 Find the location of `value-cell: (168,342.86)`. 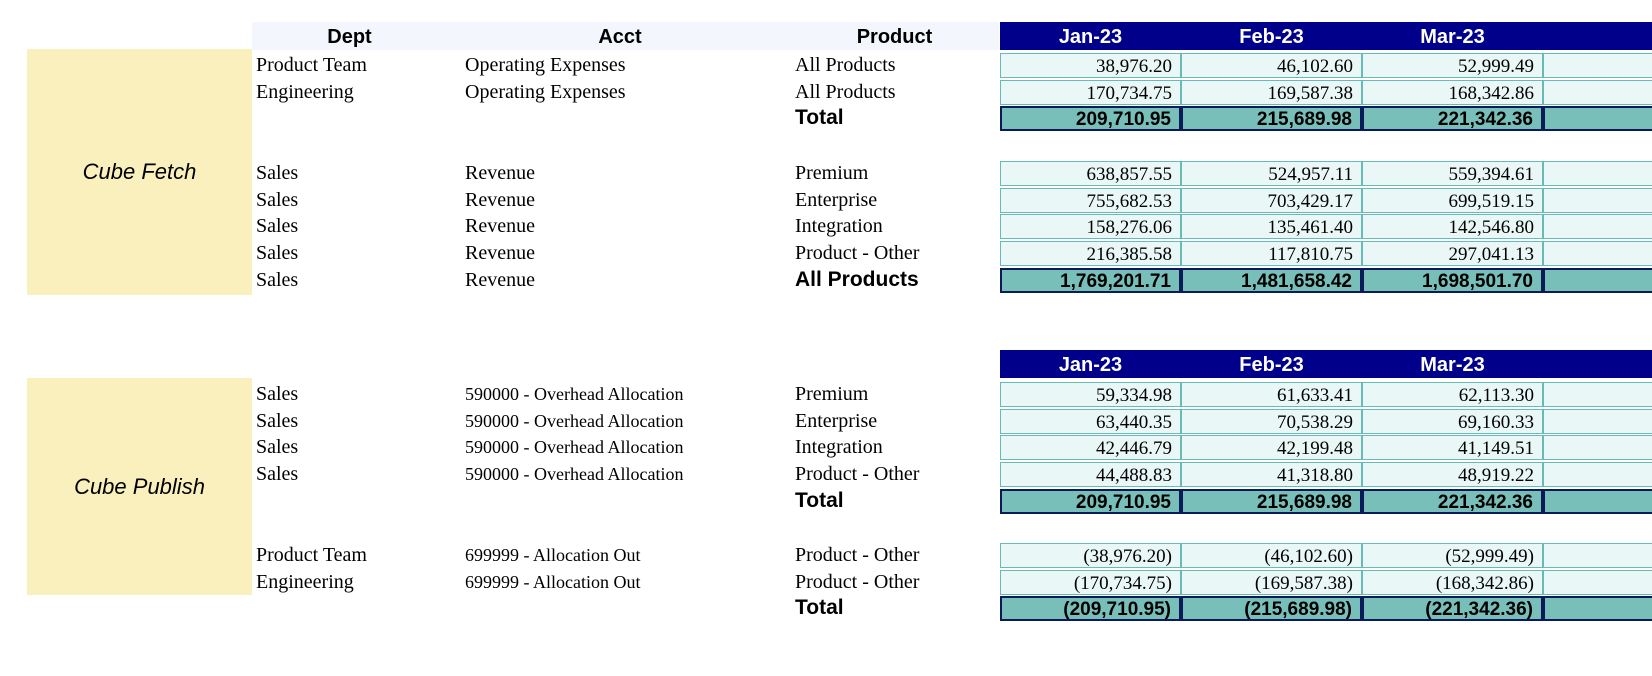

value-cell: (168,342.86) is located at coordinates (1452, 582).